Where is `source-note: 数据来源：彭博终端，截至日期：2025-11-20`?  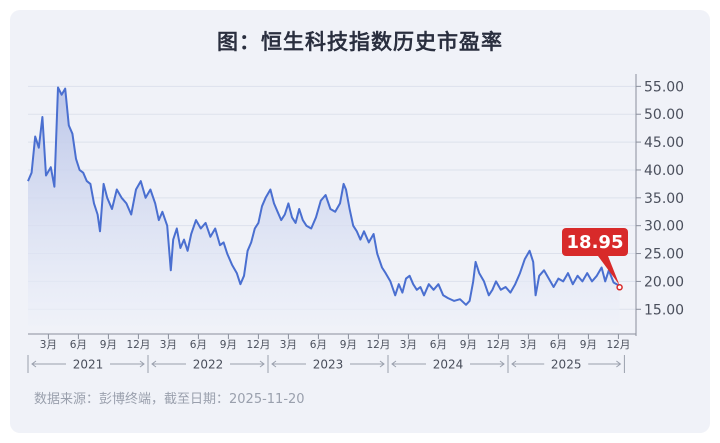 source-note: 数据来源：彭博终端，截至日期：2025-11-20 is located at coordinates (169, 399).